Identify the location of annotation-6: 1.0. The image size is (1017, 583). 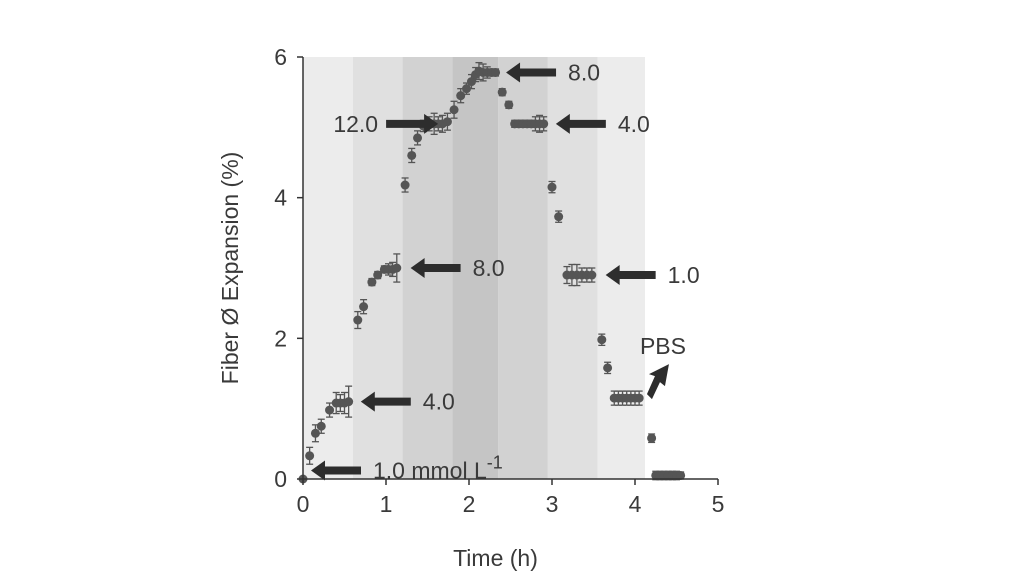
(652, 275).